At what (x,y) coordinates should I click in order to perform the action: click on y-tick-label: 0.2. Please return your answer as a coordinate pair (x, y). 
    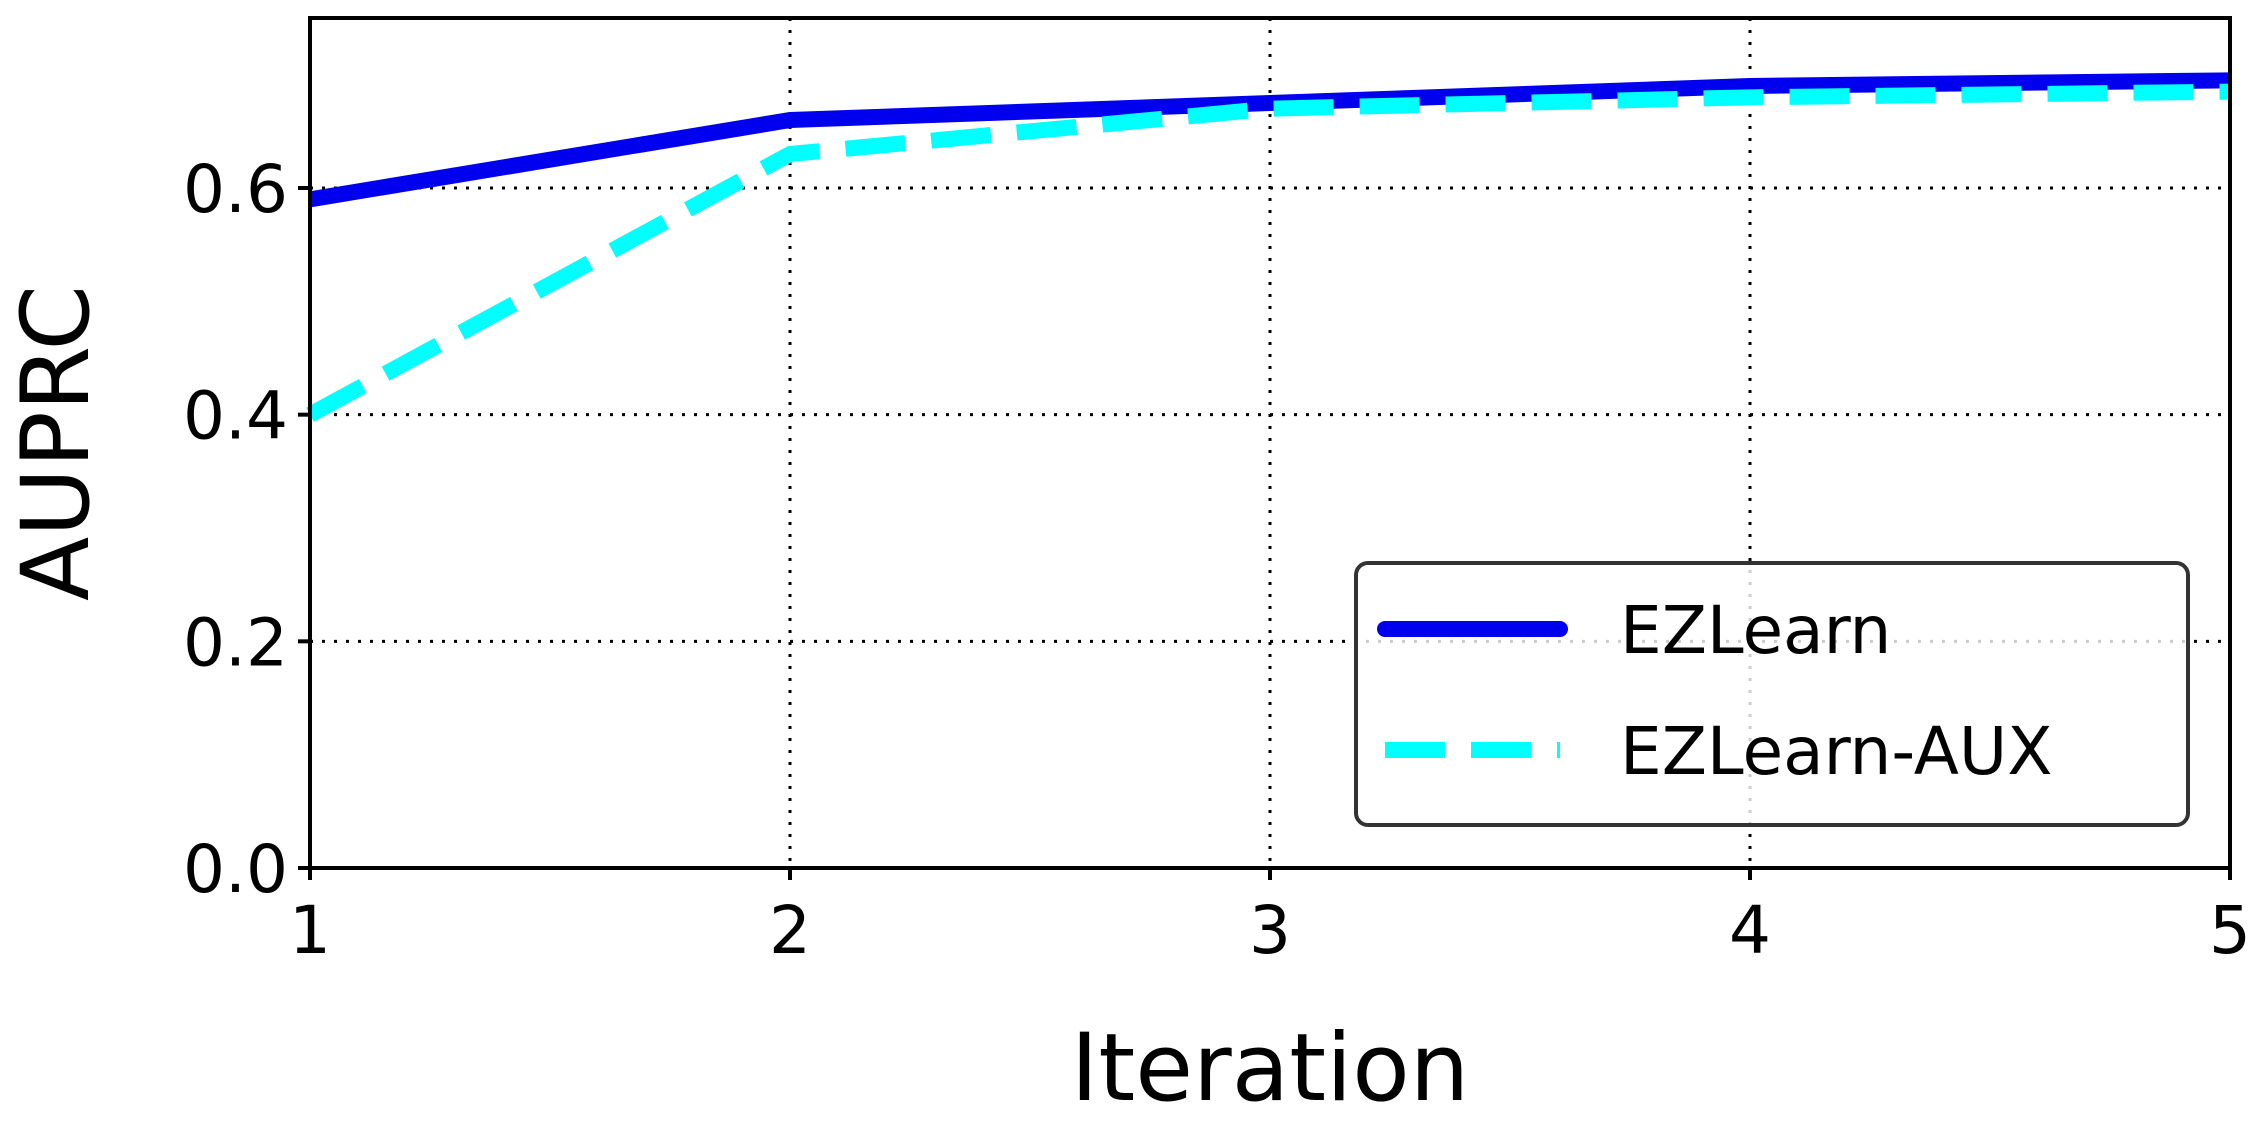
    Looking at the image, I should click on (235, 642).